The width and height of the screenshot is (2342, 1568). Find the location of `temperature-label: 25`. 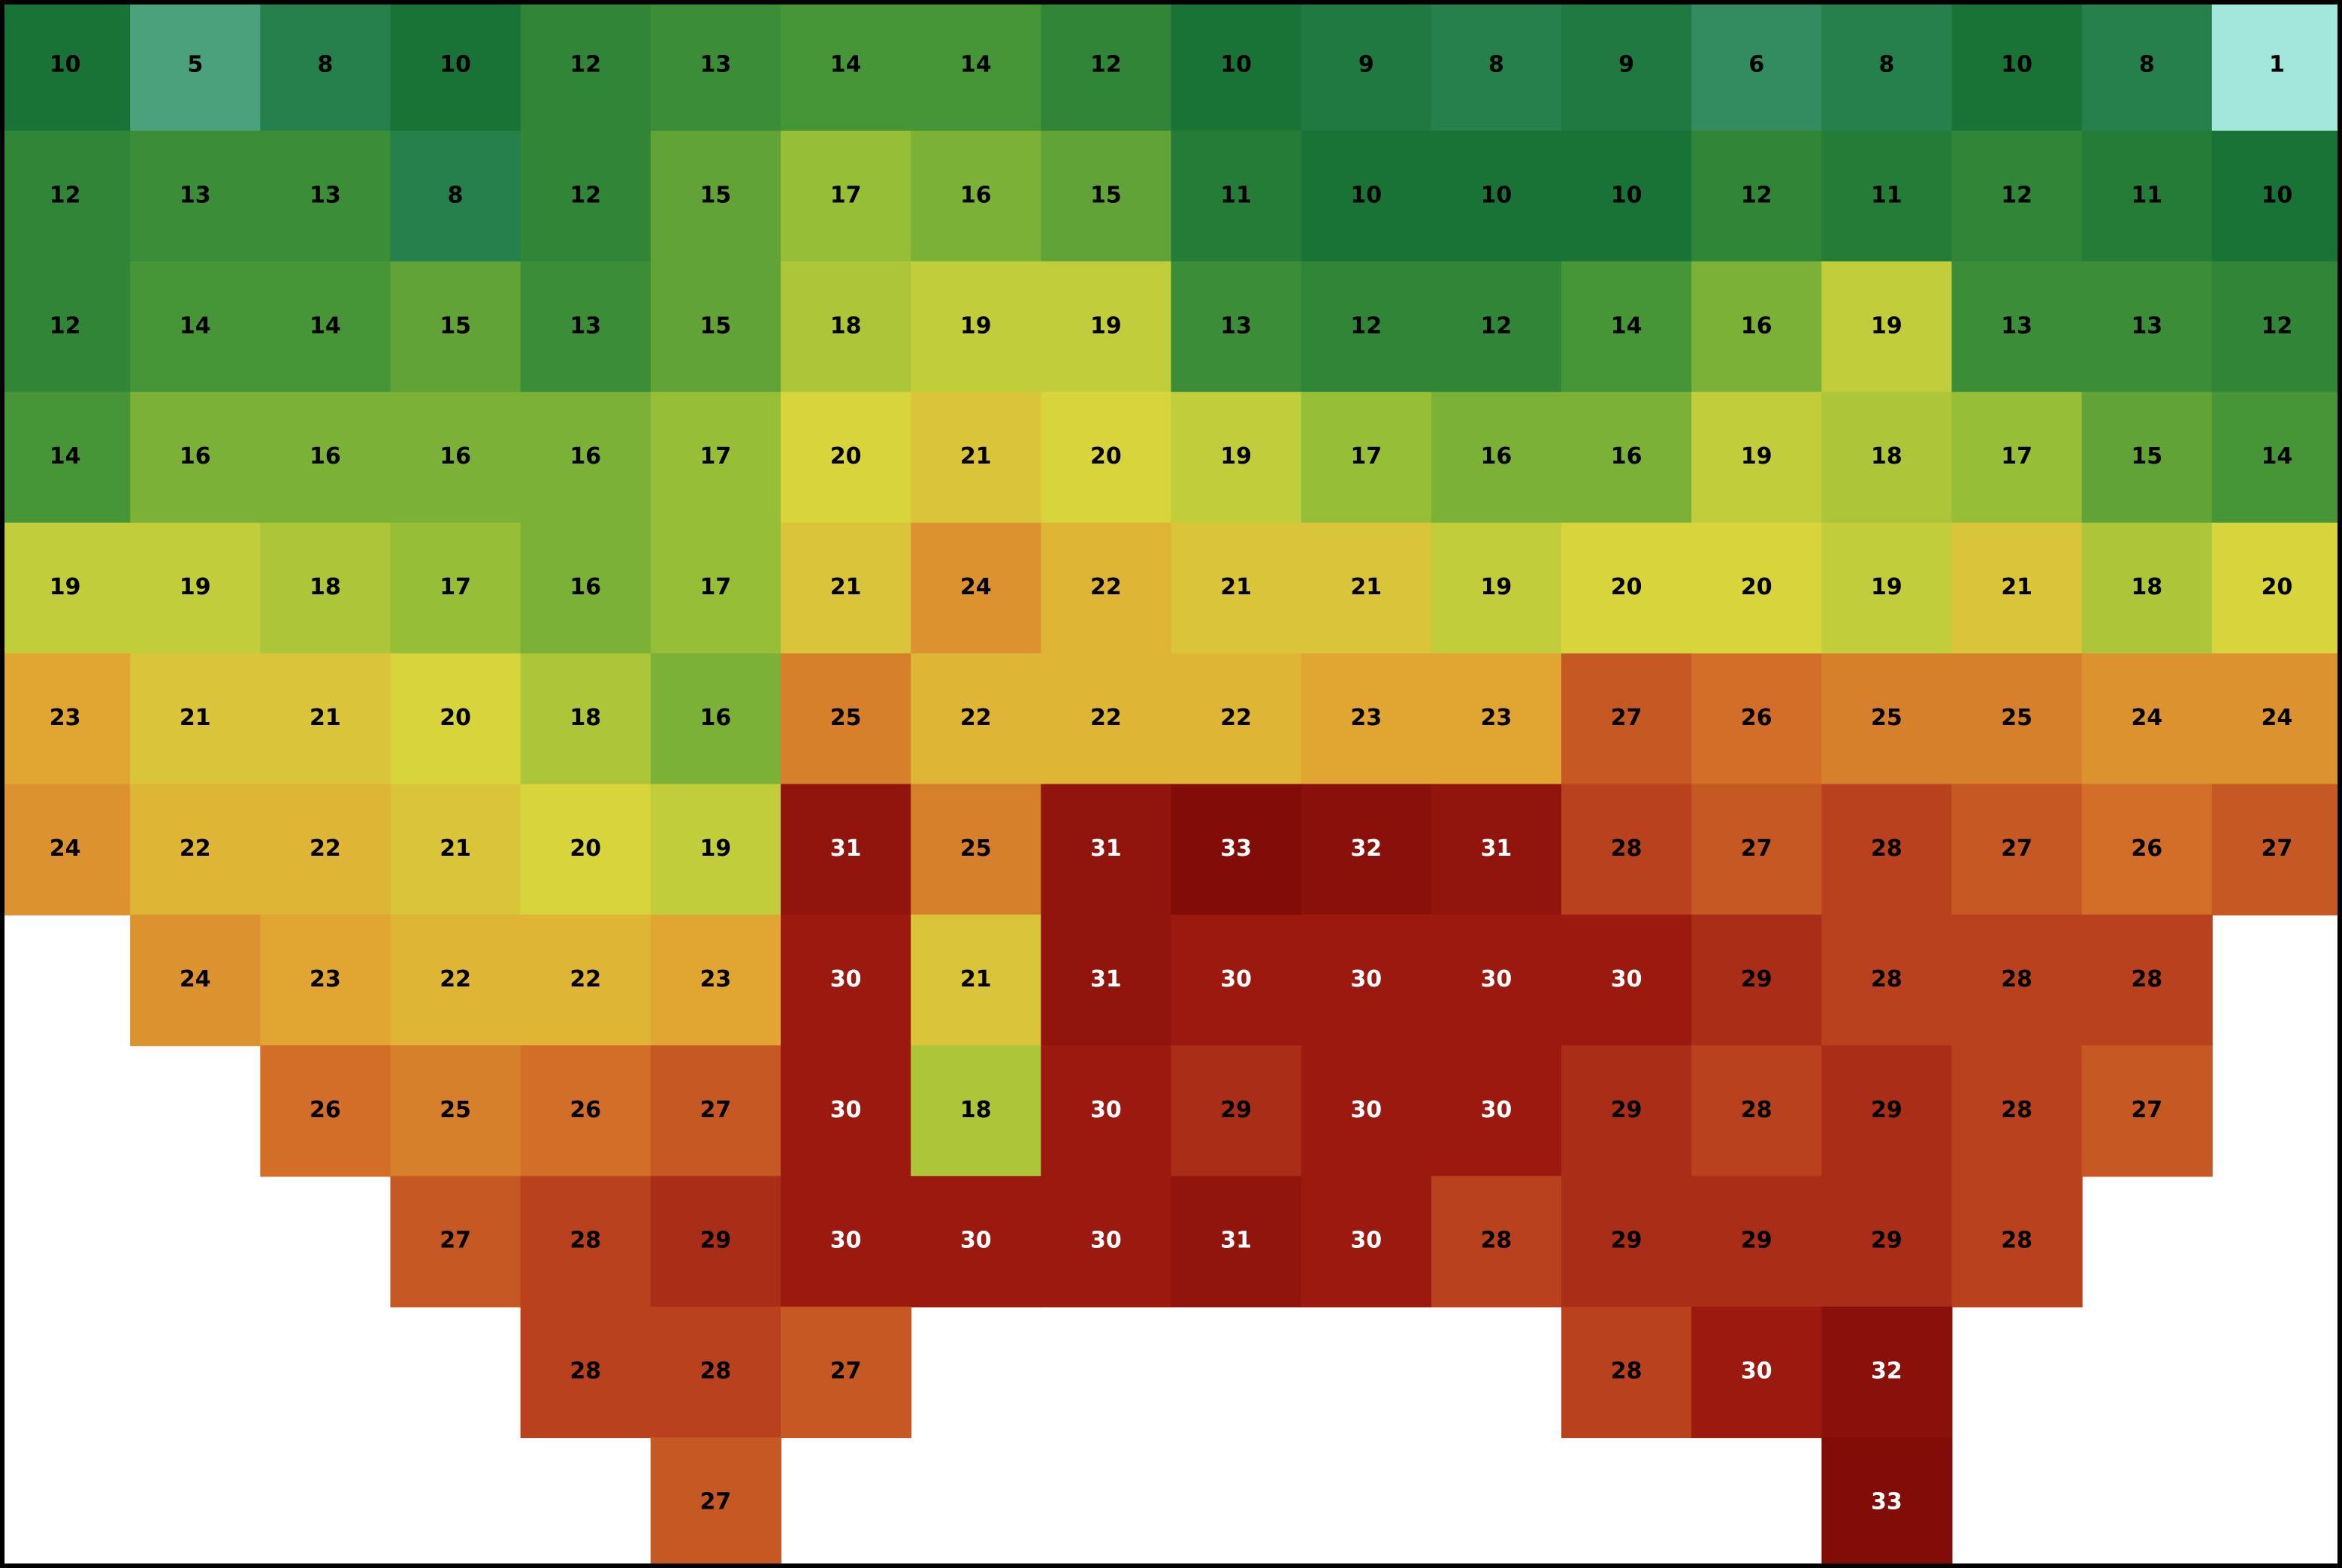

temperature-label: 25 is located at coordinates (846, 718).